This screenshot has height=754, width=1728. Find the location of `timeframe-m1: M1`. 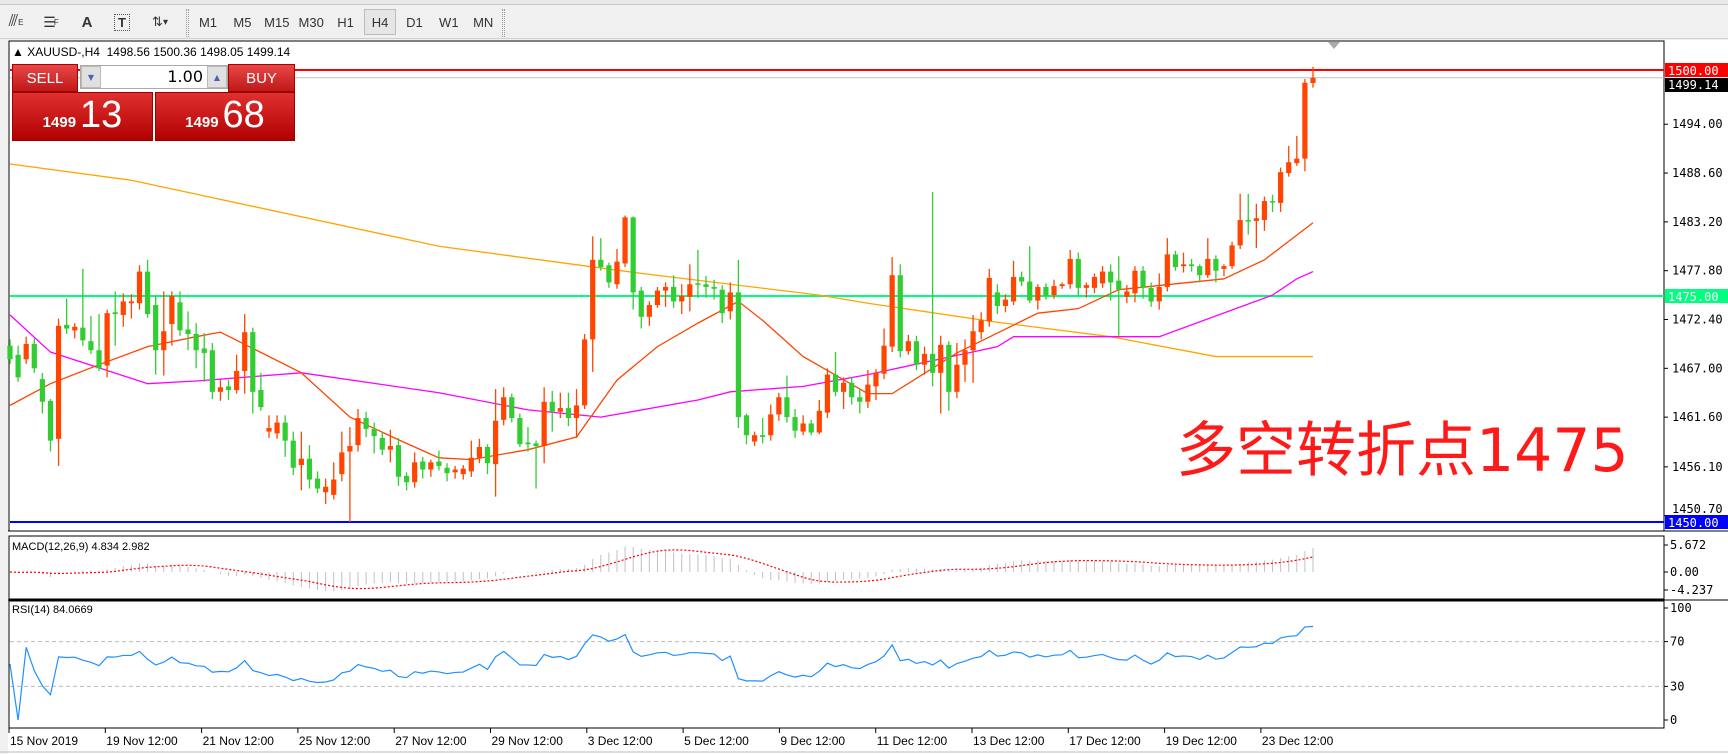

timeframe-m1: M1 is located at coordinates (208, 22).